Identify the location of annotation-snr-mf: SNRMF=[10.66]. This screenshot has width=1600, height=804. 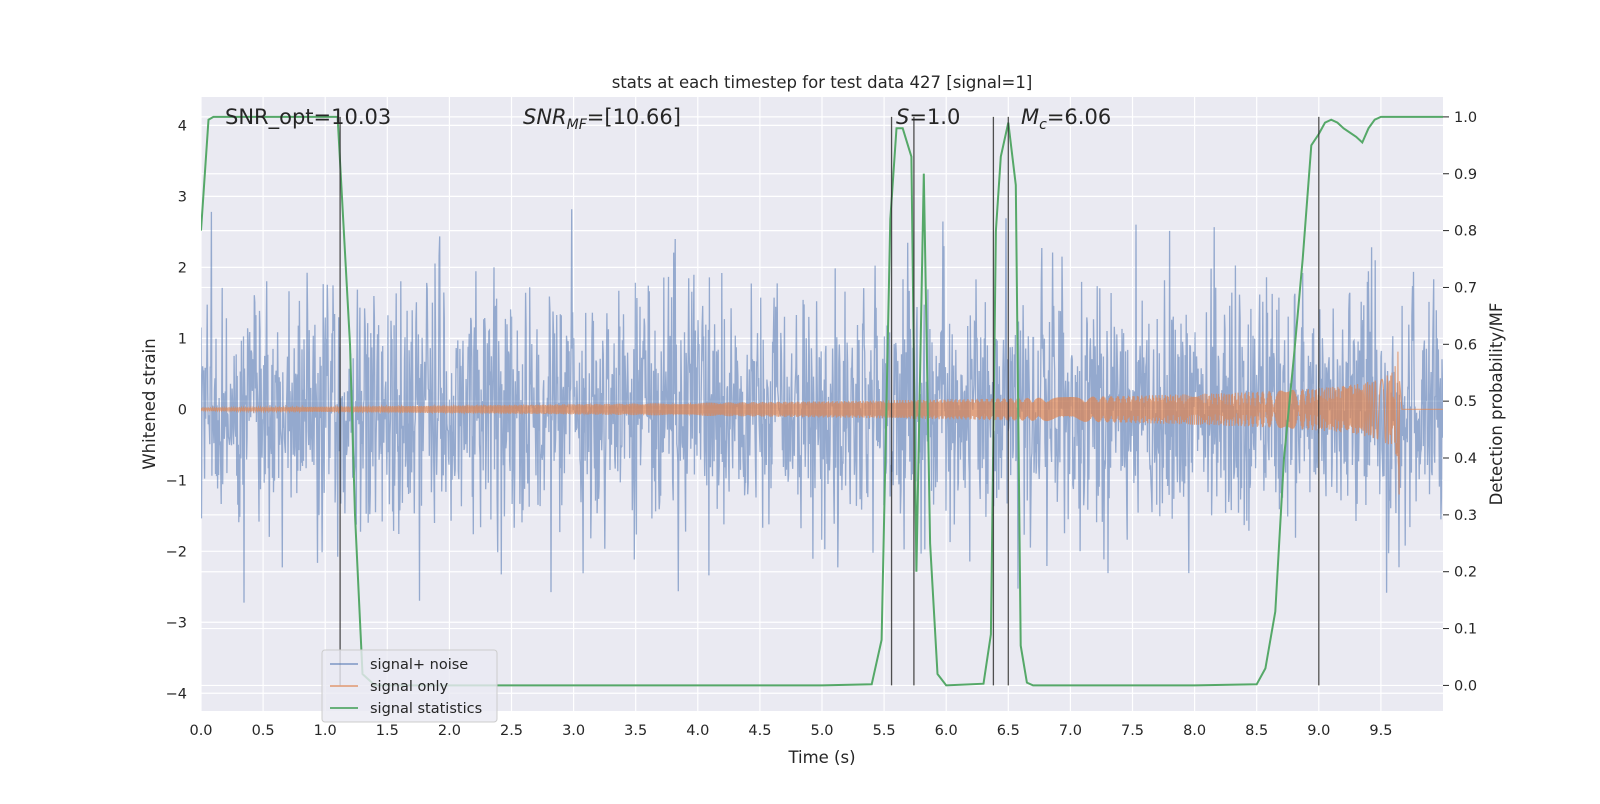
(602, 119).